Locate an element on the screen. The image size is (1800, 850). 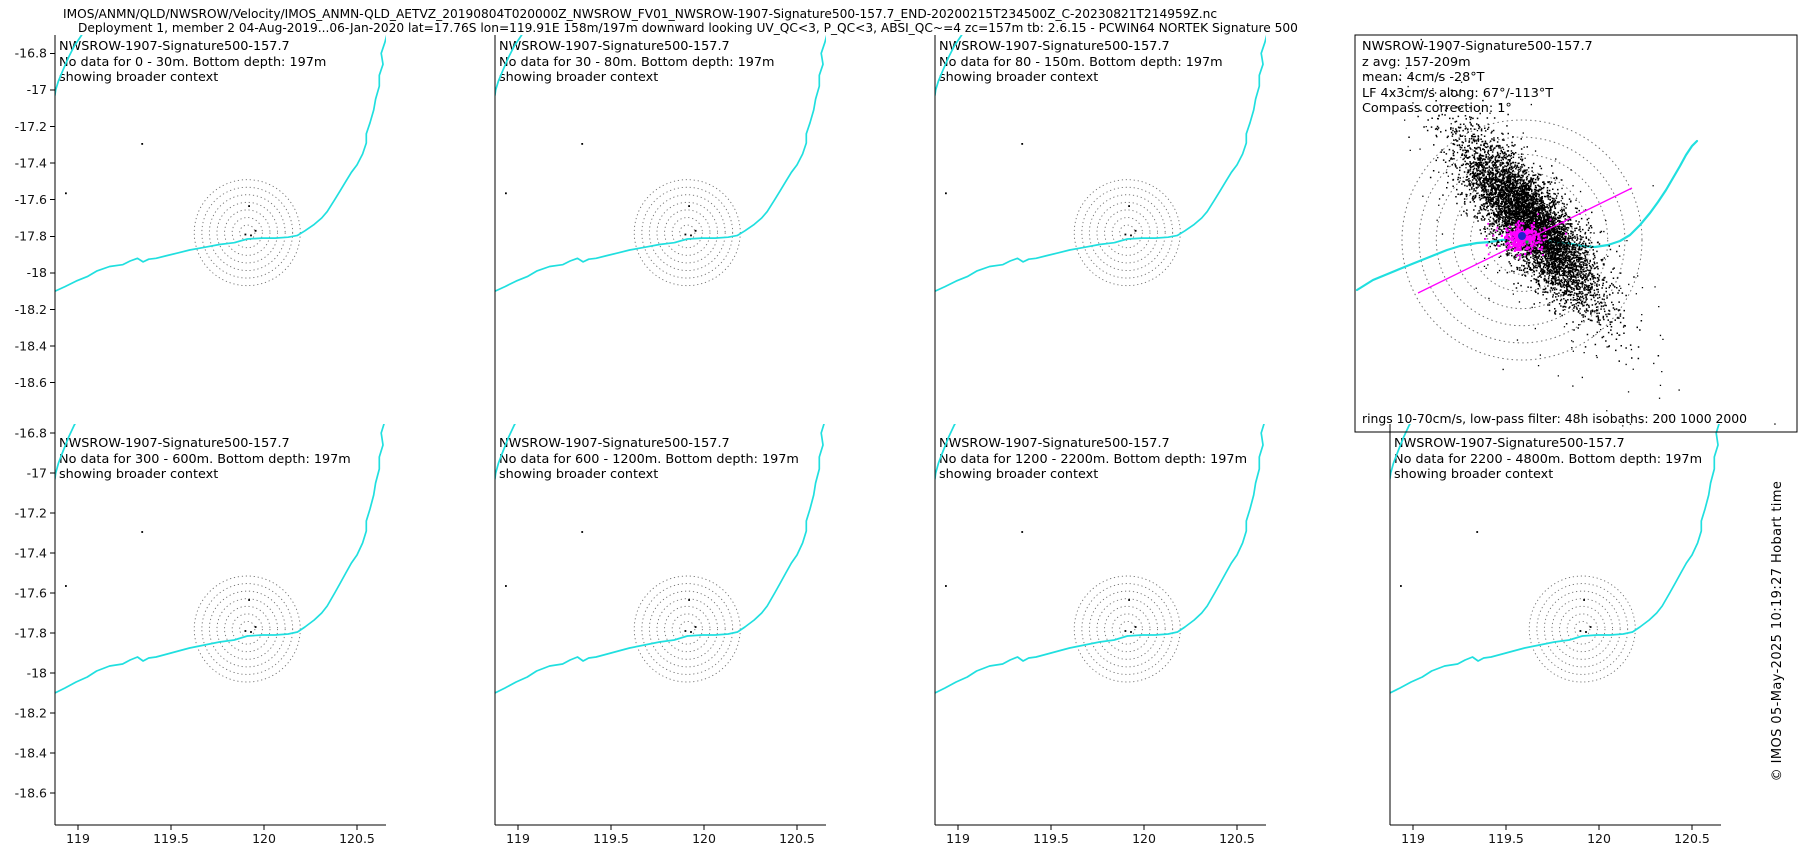
y-tick-label: -16.8 is located at coordinates (31, 432).